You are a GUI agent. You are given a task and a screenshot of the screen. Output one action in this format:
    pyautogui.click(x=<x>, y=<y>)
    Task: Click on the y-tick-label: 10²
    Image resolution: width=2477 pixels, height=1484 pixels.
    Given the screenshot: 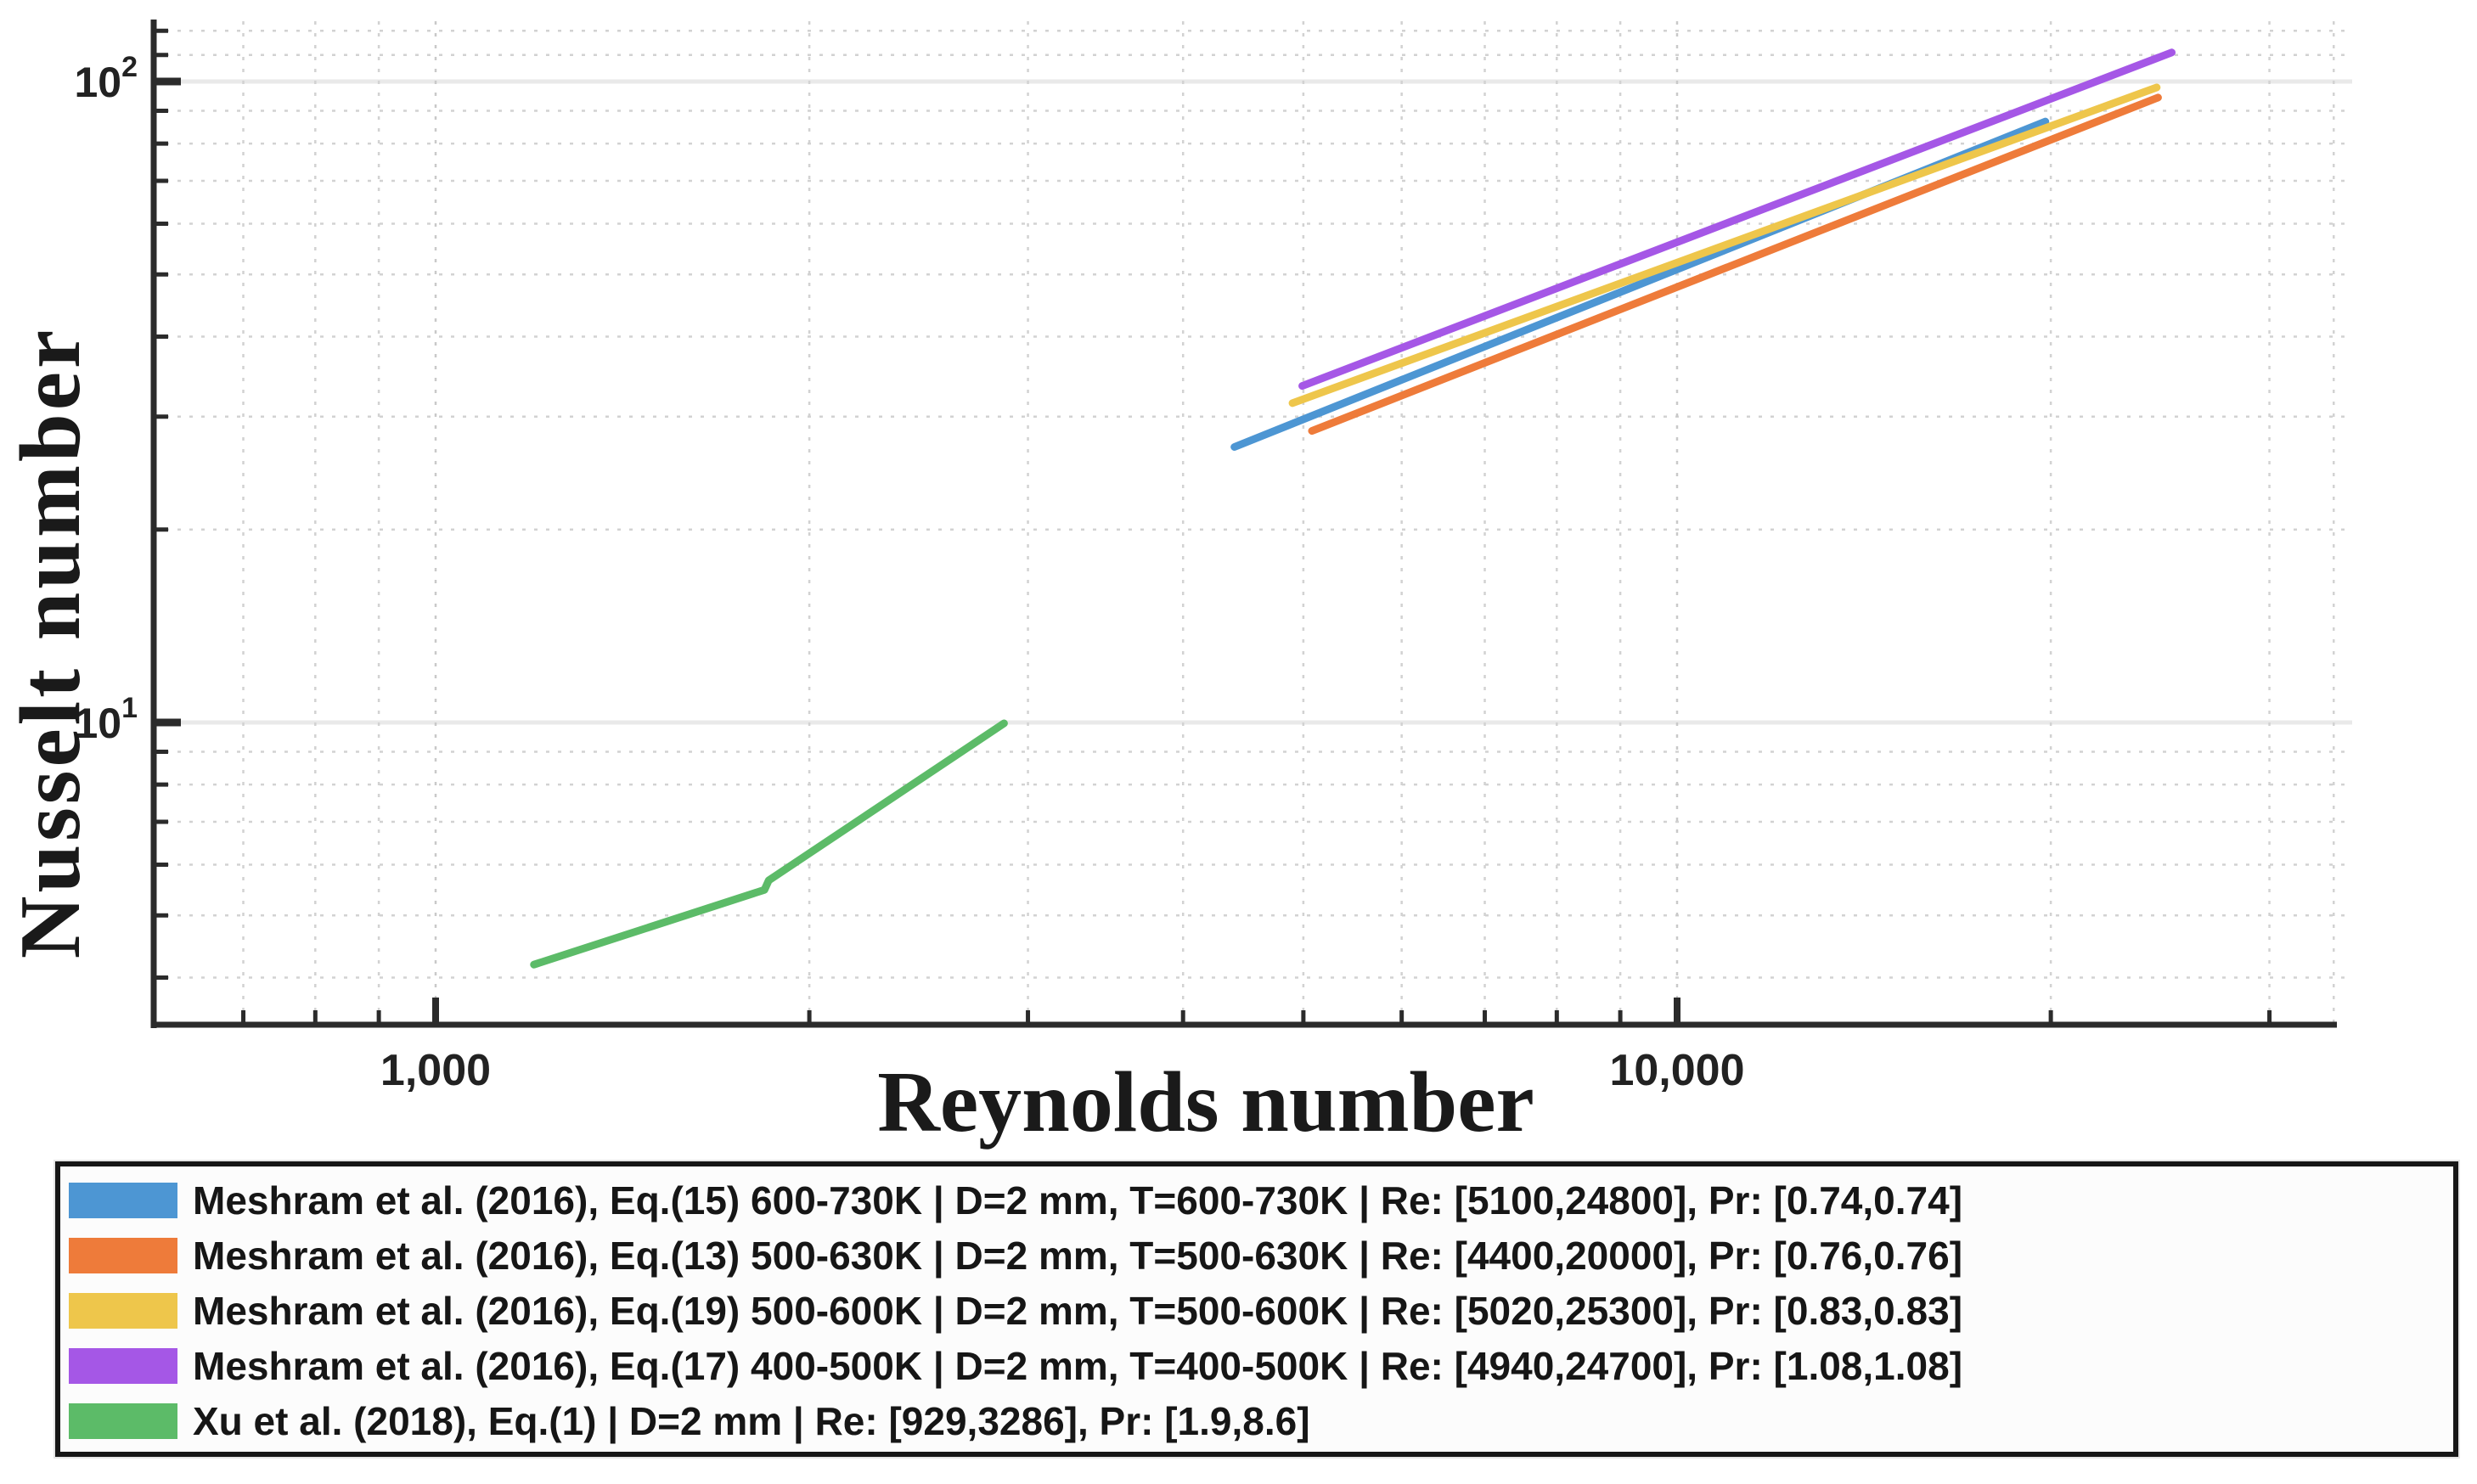 What is the action you would take?
    pyautogui.click(x=106, y=78)
    